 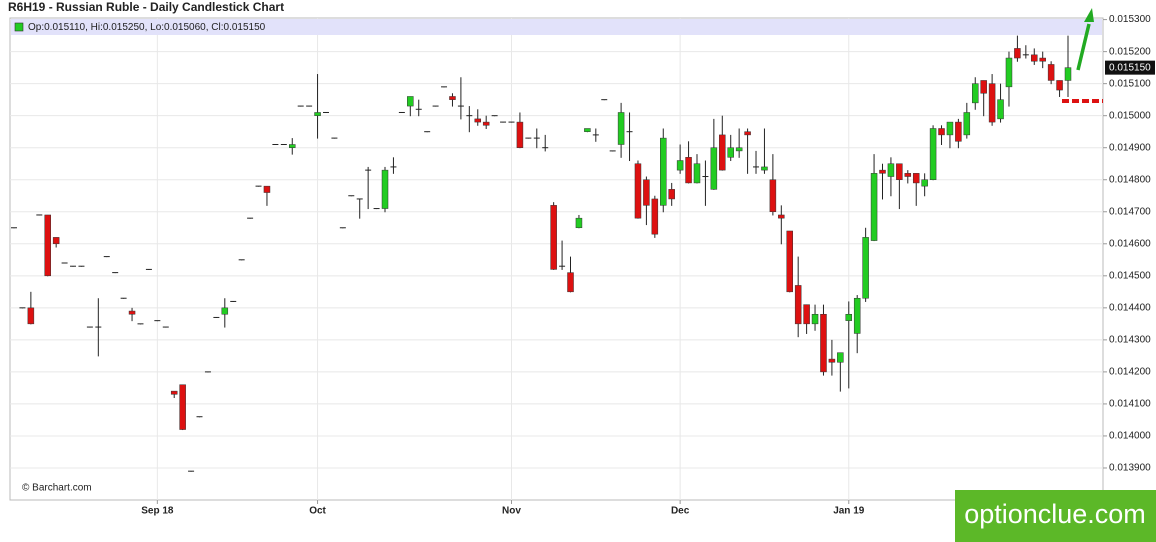 What do you see at coordinates (19, 27) in the screenshot?
I see `legend-swatch` at bounding box center [19, 27].